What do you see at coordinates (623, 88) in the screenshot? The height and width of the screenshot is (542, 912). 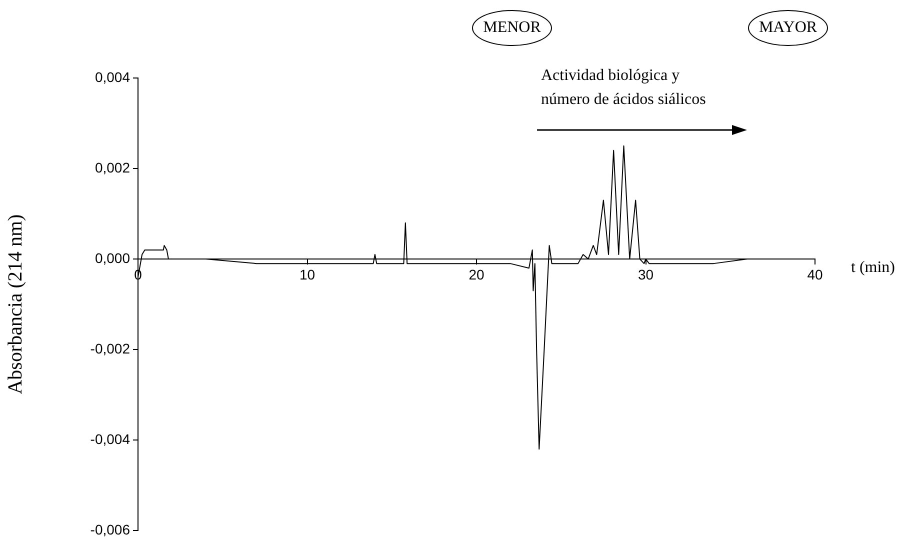 I see `annotation: Actividad biológica y número de ácidos siálicos` at bounding box center [623, 88].